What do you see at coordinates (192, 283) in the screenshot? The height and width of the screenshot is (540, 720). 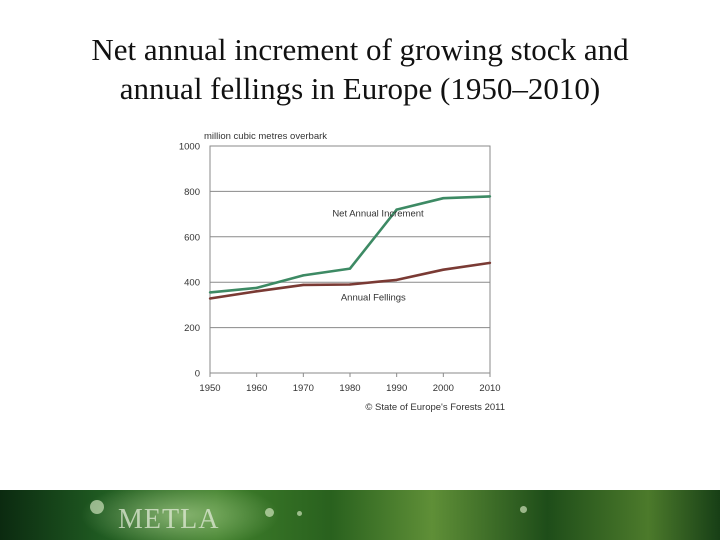 I see `y-tick-label: 400` at bounding box center [192, 283].